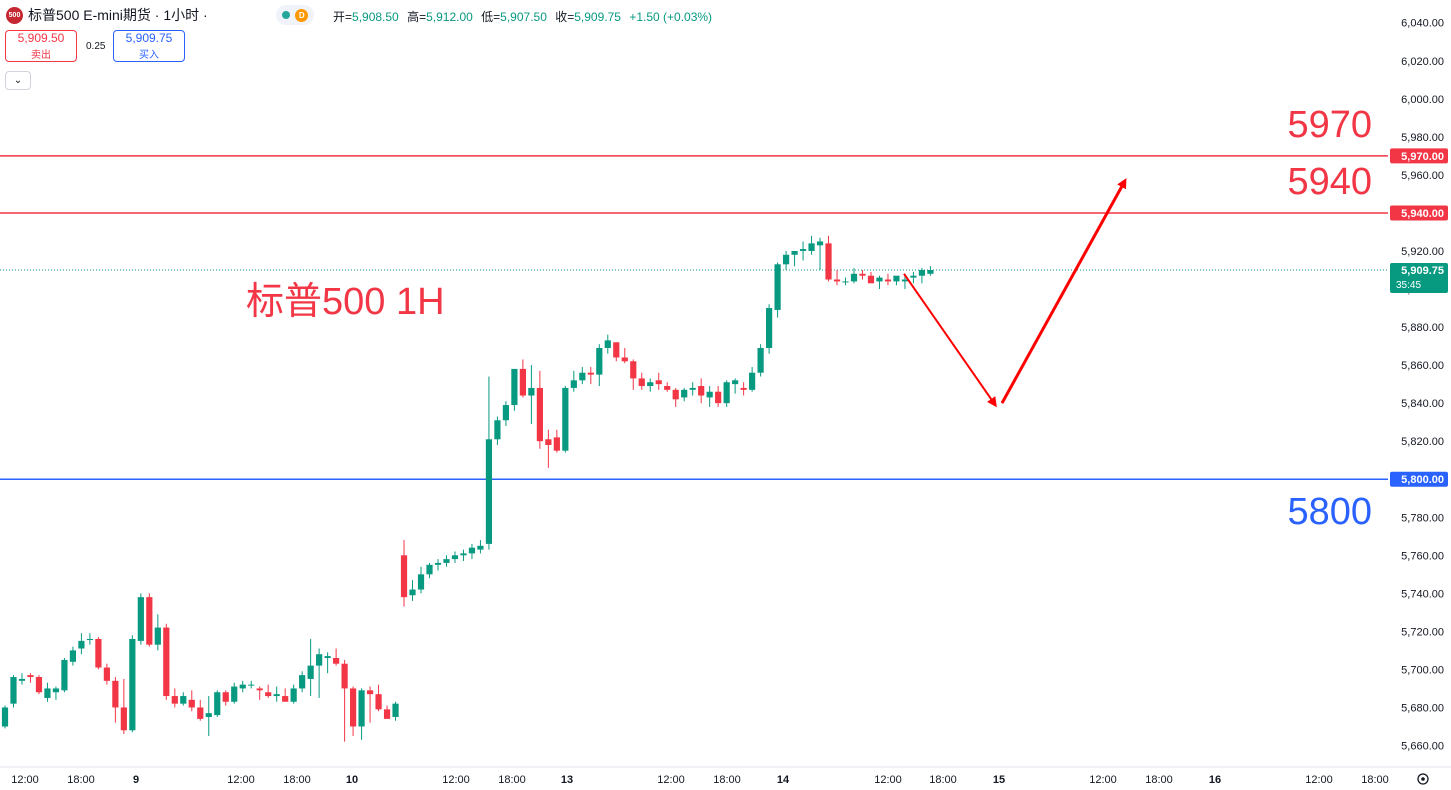  What do you see at coordinates (1063, 291) in the screenshot?
I see `forecast-arrow-up` at bounding box center [1063, 291].